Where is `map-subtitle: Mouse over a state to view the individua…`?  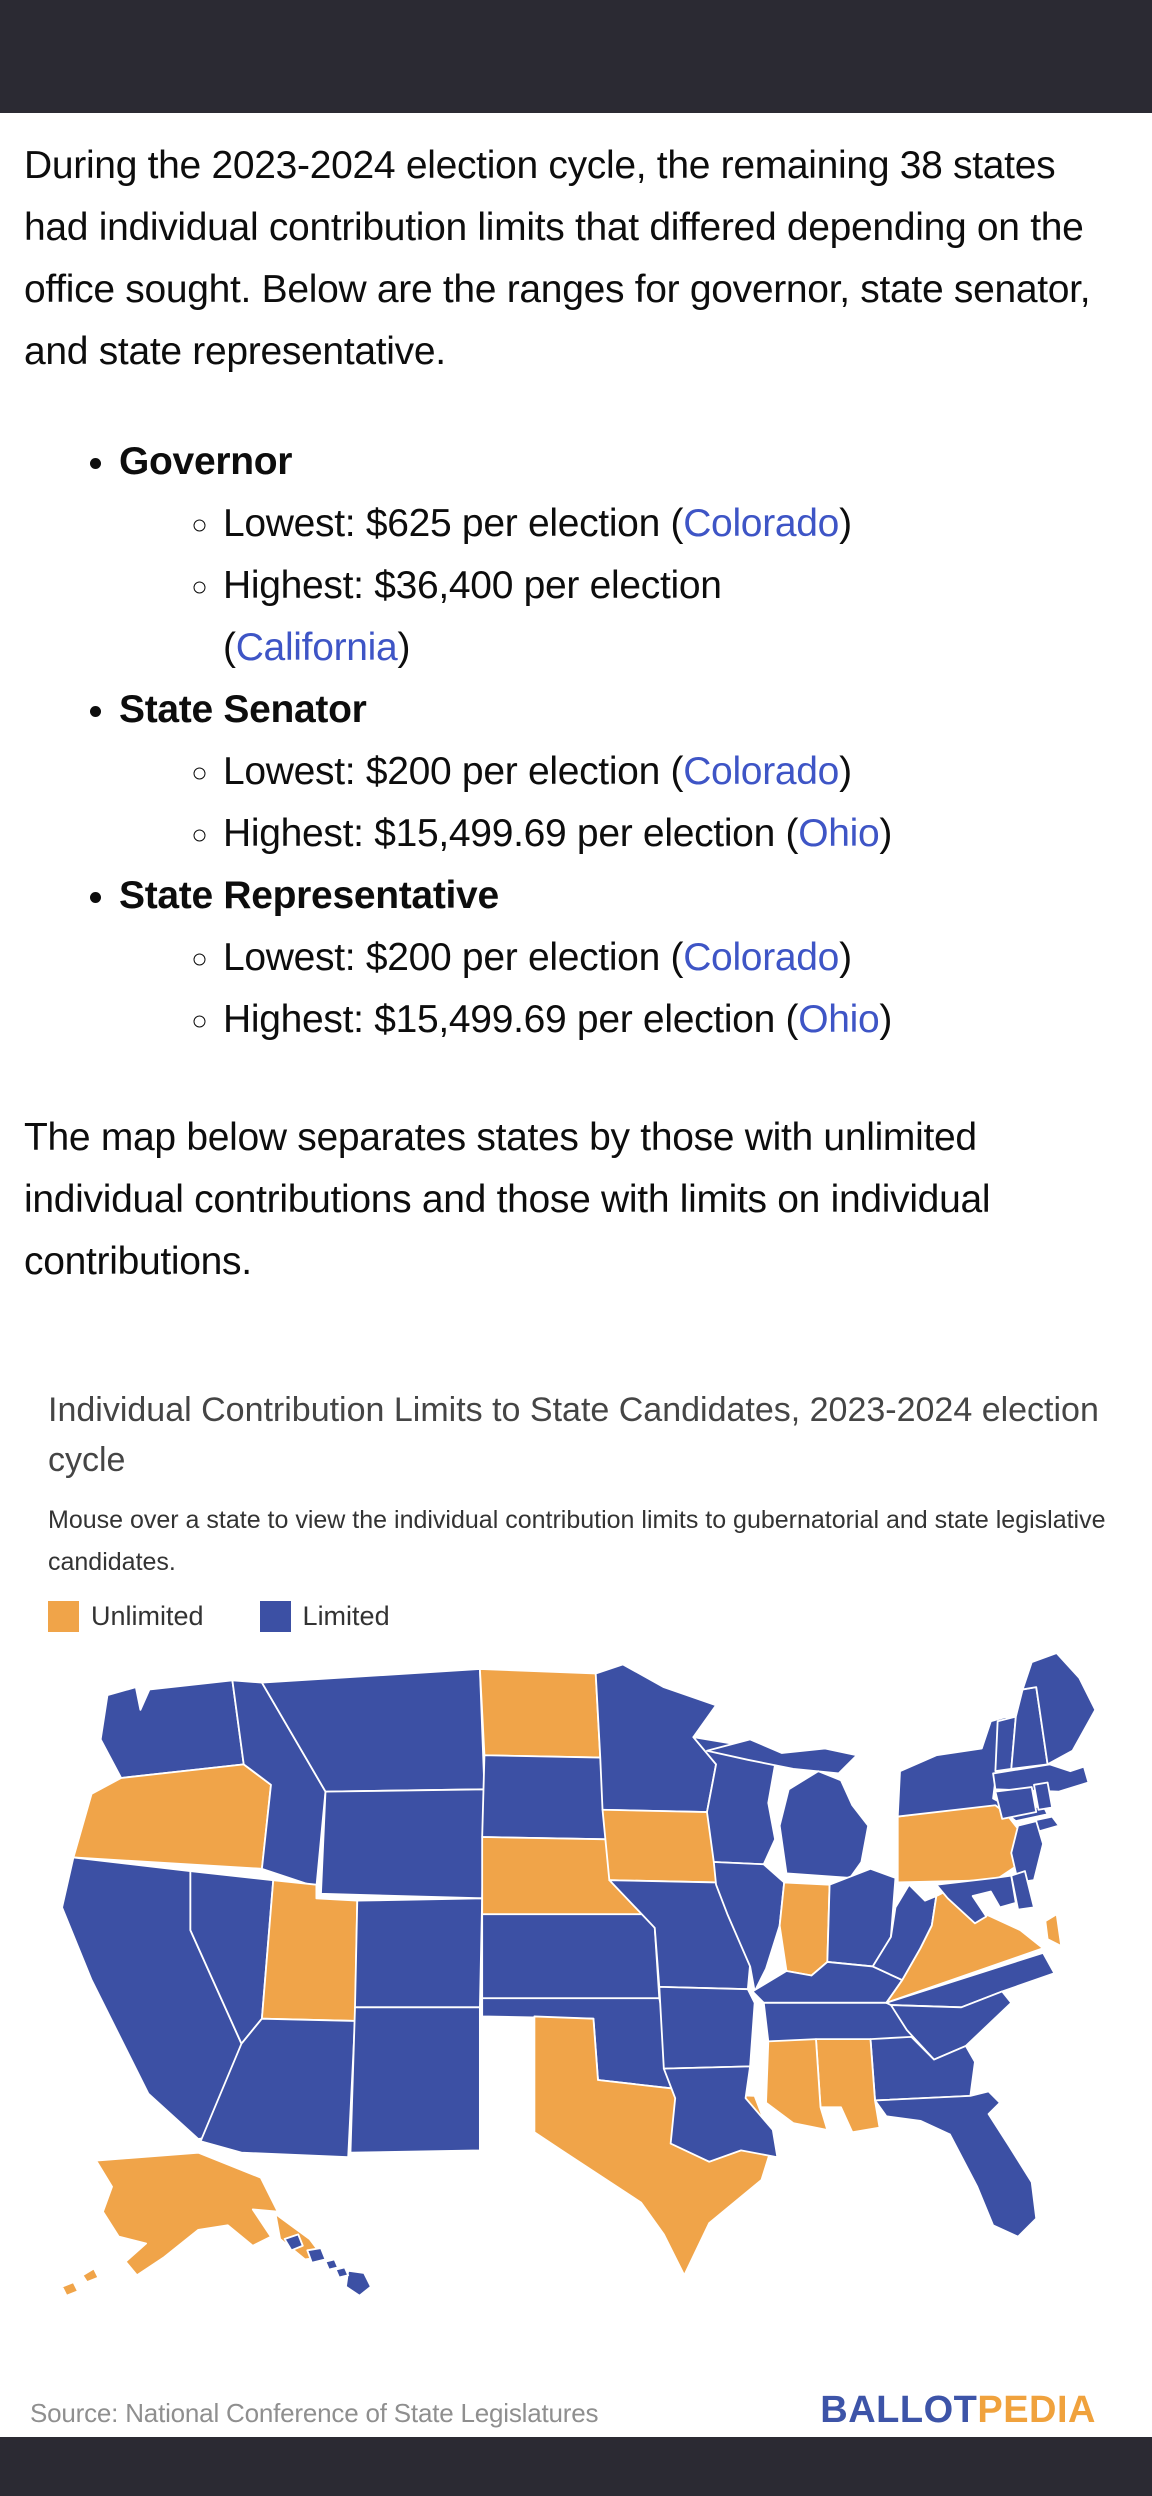
map-subtitle: Mouse over a state to view the individua… is located at coordinates (577, 1541).